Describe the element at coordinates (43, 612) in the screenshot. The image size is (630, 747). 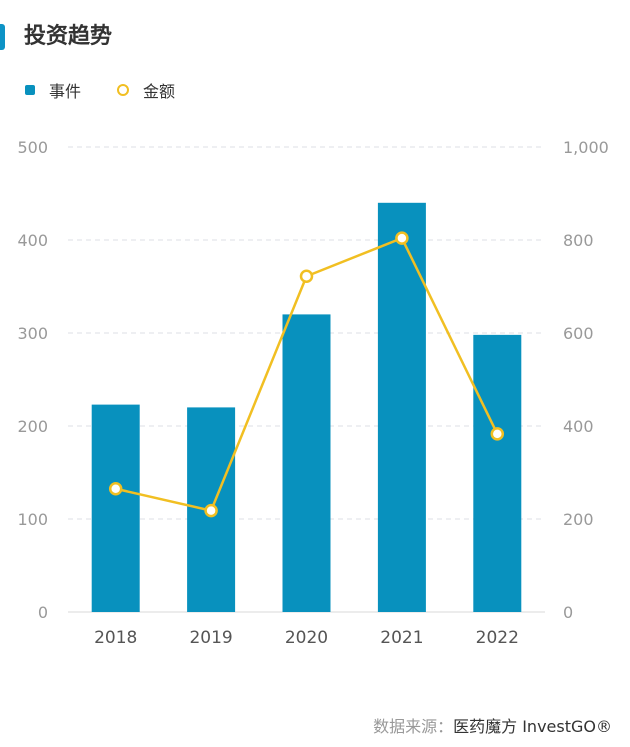
I see `y-left-tick-label: 0` at that location.